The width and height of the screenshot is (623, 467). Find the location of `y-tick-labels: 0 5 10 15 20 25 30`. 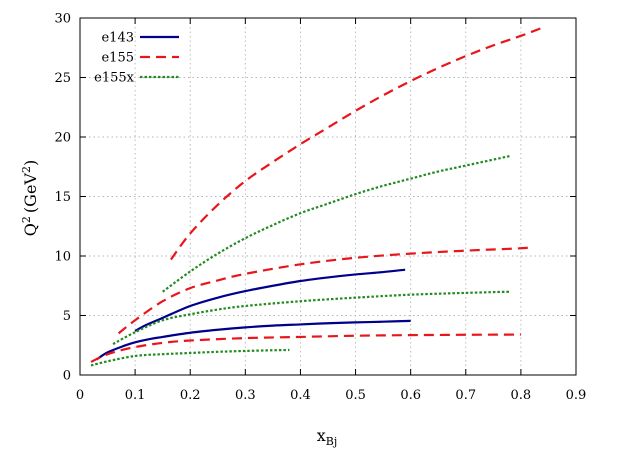

y-tick-labels: 0 5 10 15 20 25 30 is located at coordinates (62, 198).